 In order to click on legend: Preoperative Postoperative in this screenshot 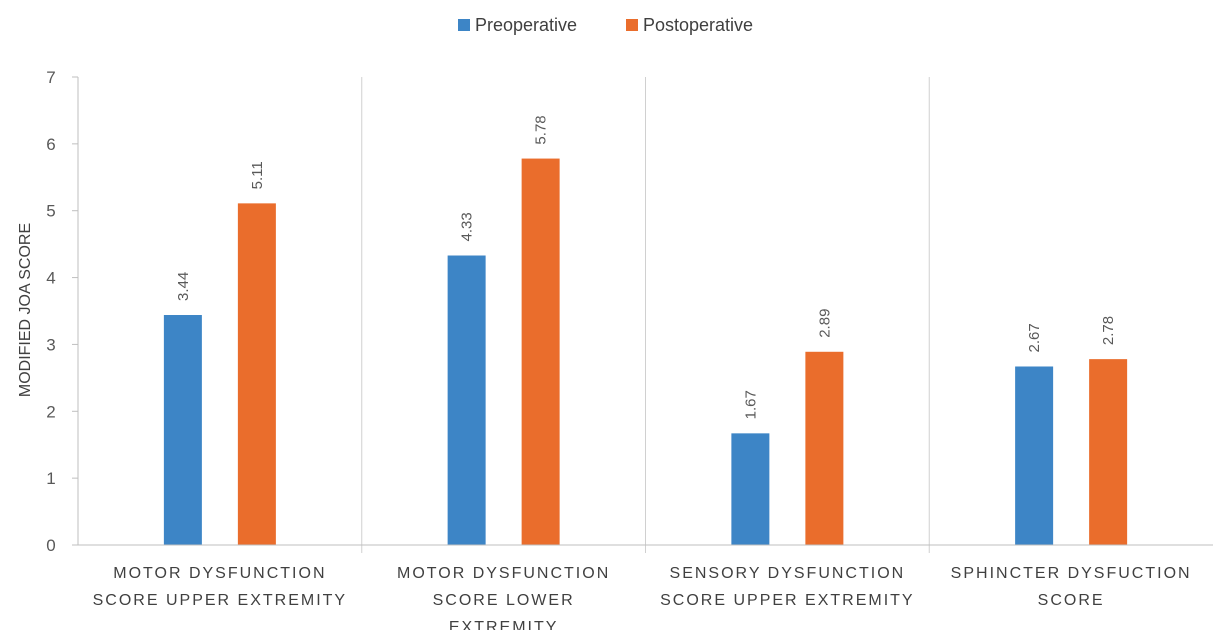, I will do `click(605, 25)`.